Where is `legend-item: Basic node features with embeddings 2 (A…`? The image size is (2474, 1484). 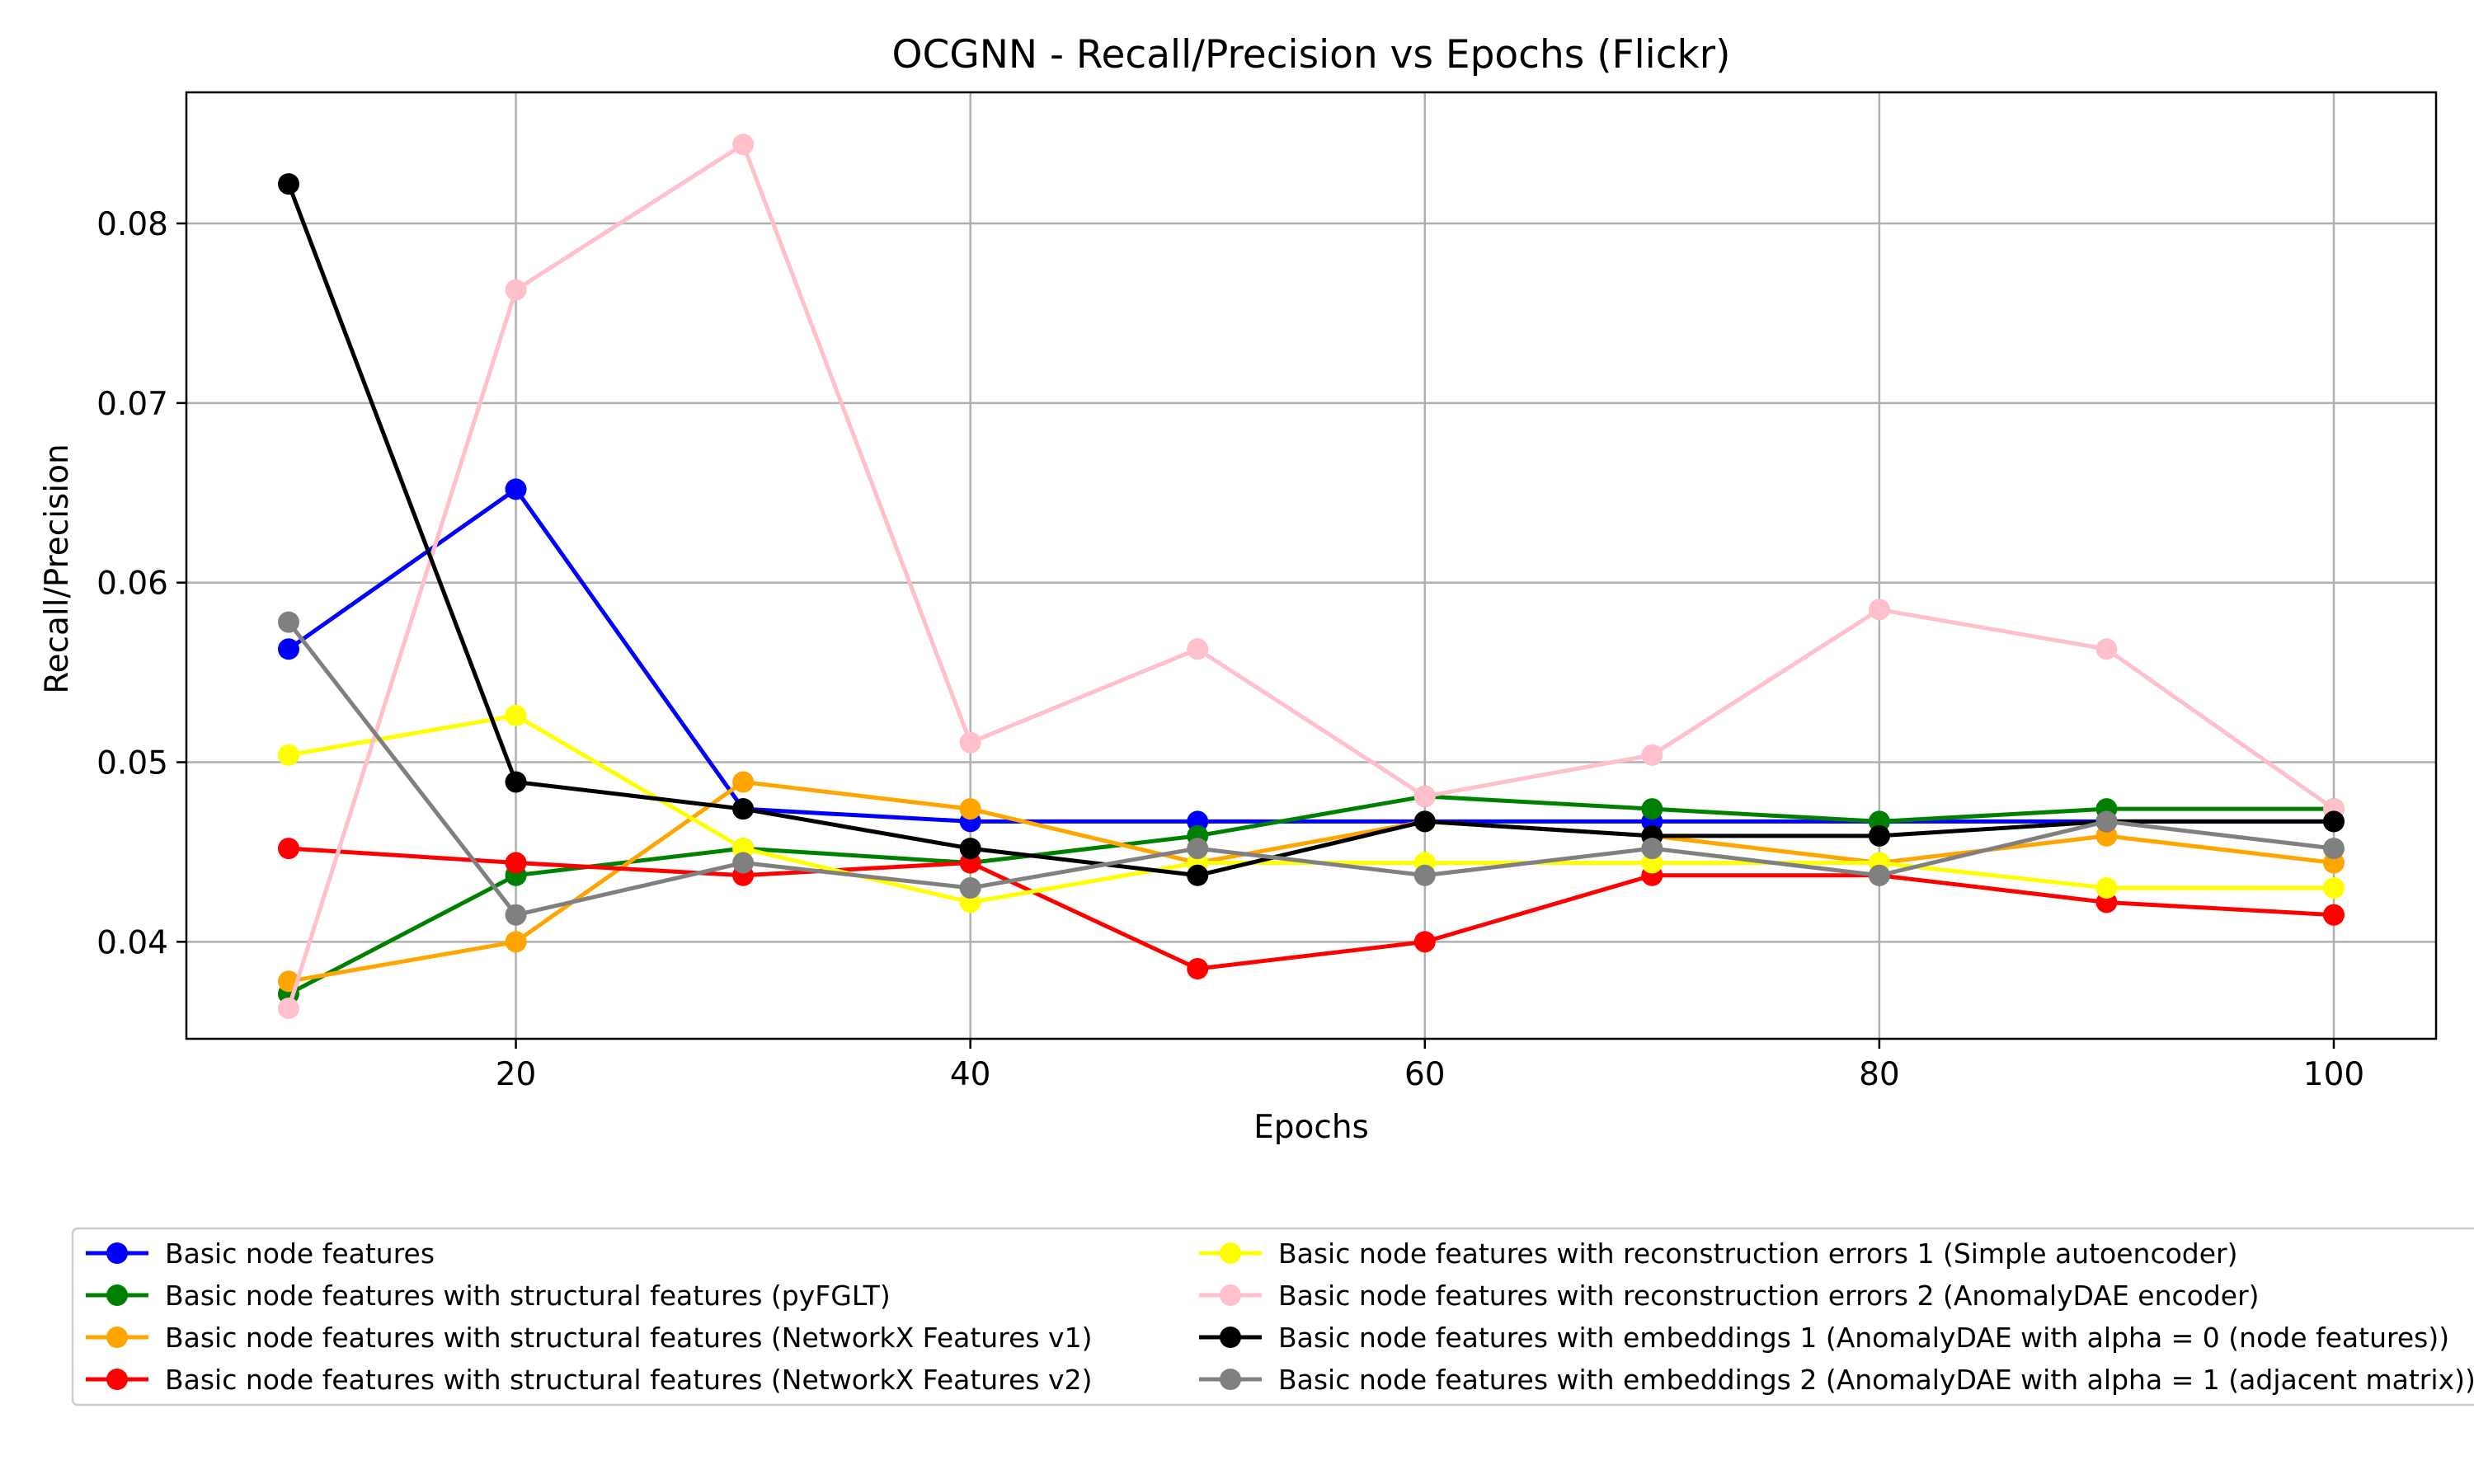 legend-item: Basic node features with embeddings 2 (A… is located at coordinates (1836, 1380).